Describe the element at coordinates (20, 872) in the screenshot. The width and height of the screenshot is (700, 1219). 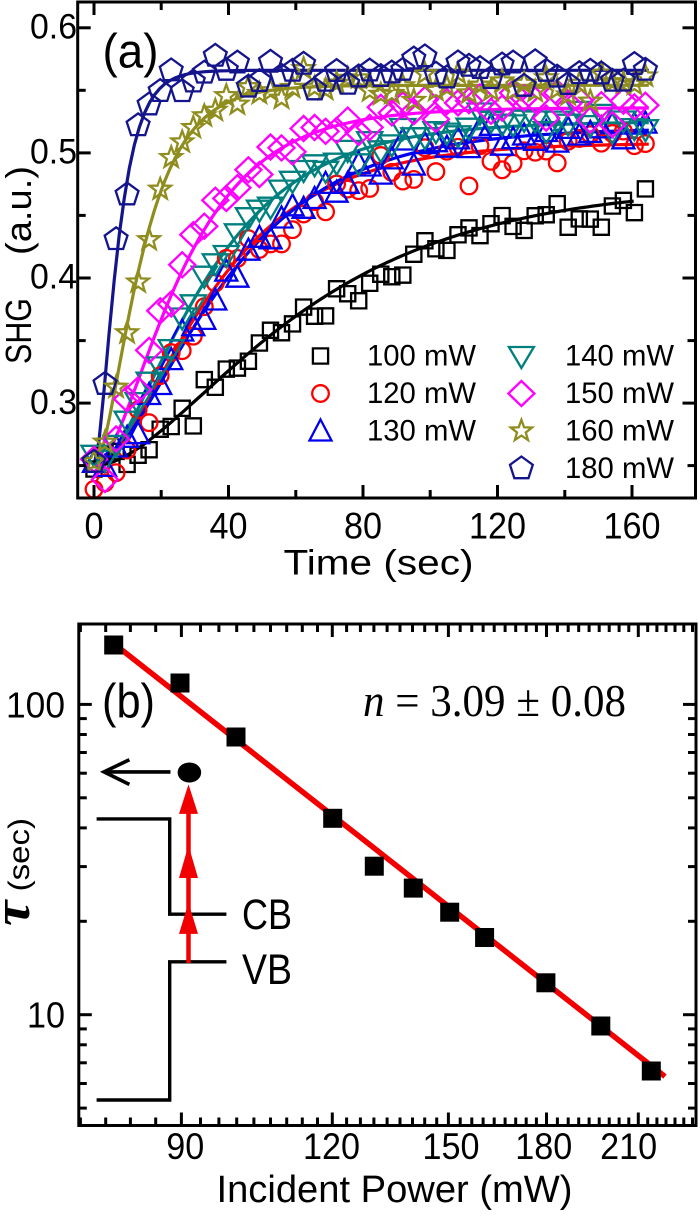
I see `svg-text: τ (sec)` at that location.